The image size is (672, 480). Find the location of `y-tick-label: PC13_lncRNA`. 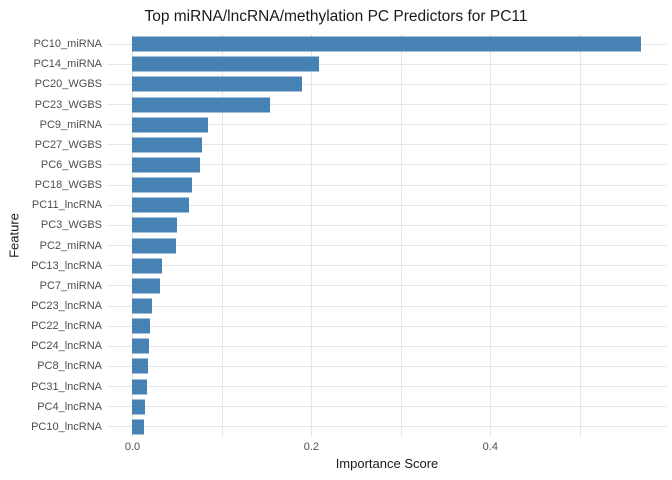

y-tick-label: PC13_lncRNA is located at coordinates (66, 265).